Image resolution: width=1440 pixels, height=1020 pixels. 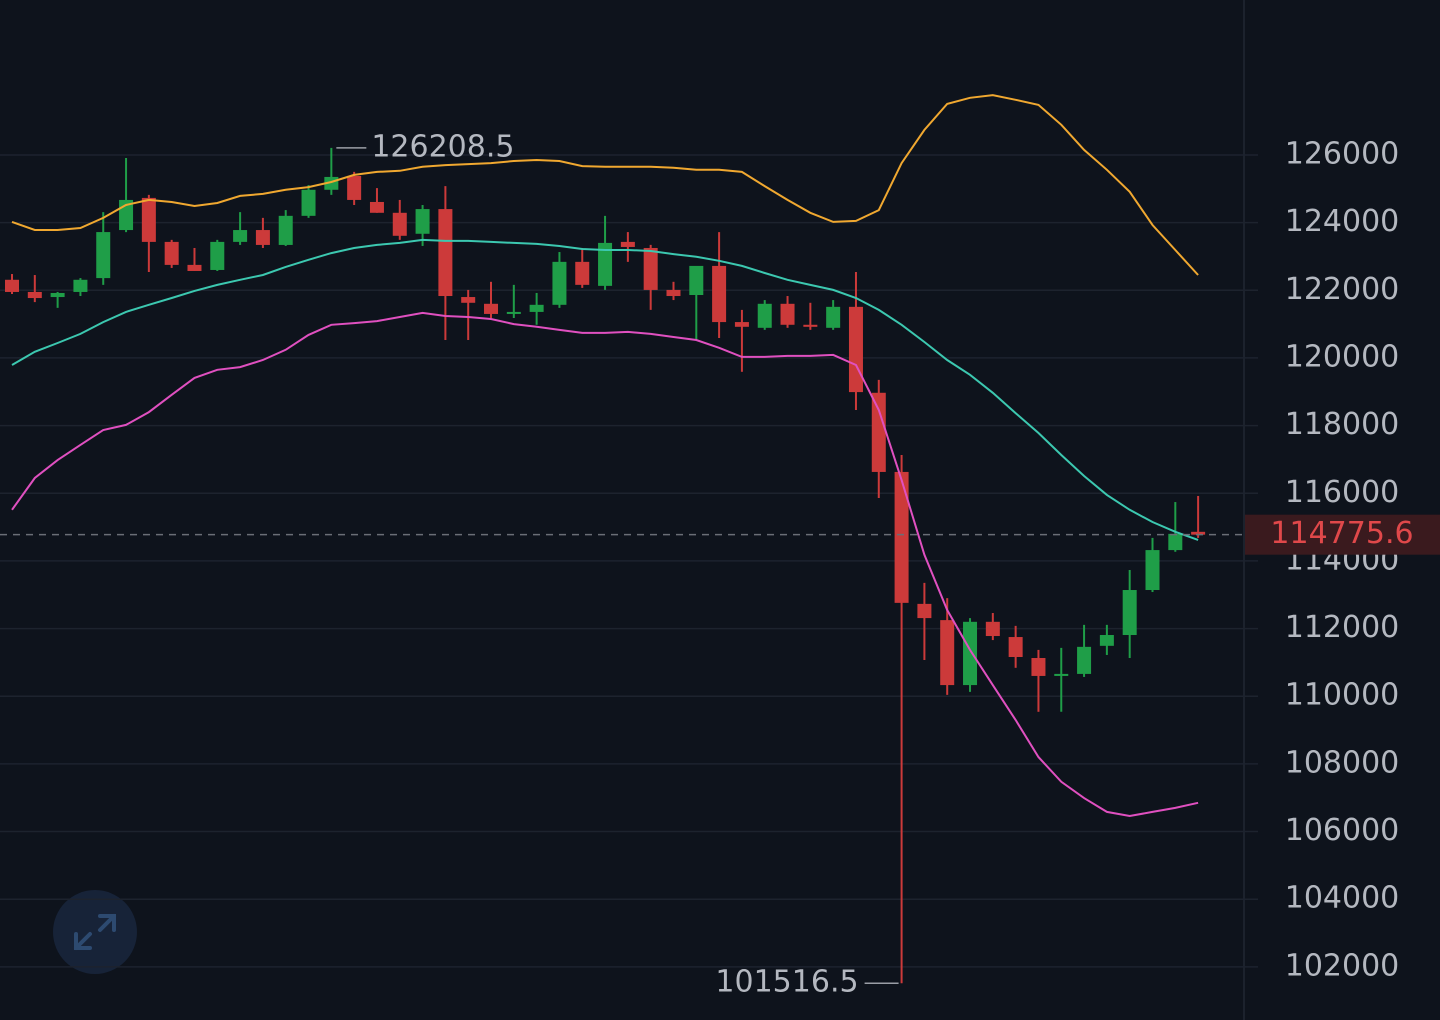 What do you see at coordinates (1342, 289) in the screenshot?
I see `y-tick-label: 122000` at bounding box center [1342, 289].